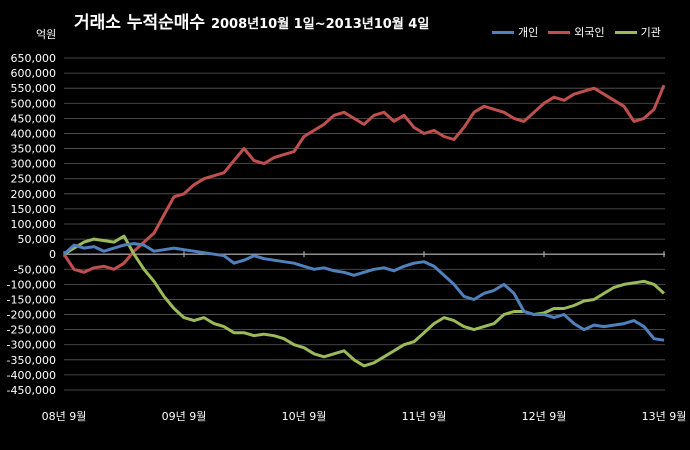 Image resolution: width=690 pixels, height=450 pixels. I want to click on title-period: 2008년10월 1일~2013년10월 4일, so click(320, 24).